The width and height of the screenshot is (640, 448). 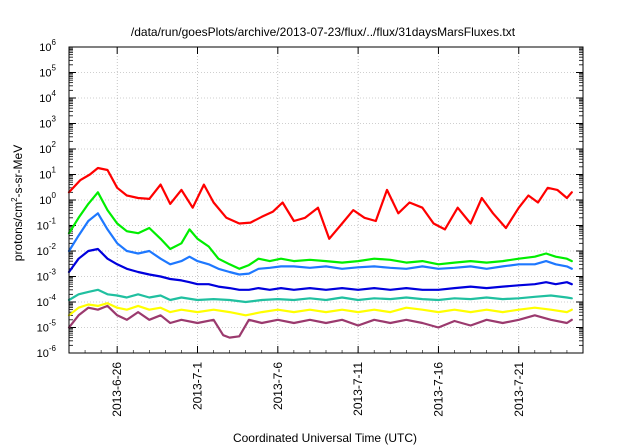 I want to click on y-tick-label: 10⁻², so click(x=47, y=250).